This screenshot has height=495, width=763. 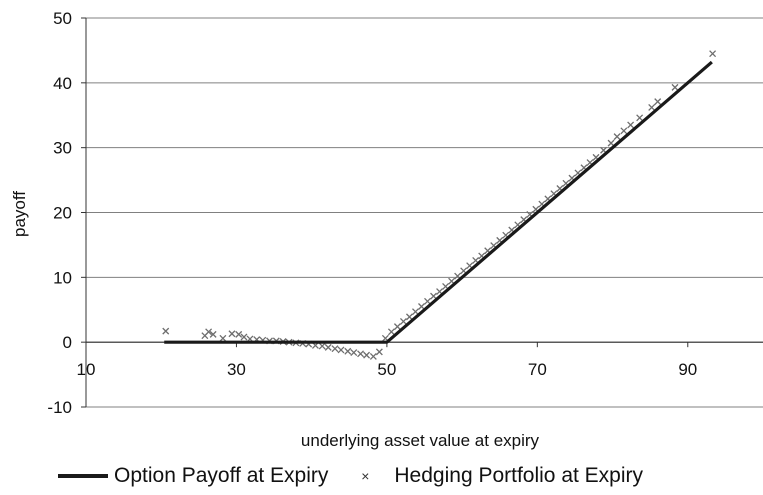 I want to click on x-tick-labels: 10 30 50 70 90, so click(x=387, y=369).